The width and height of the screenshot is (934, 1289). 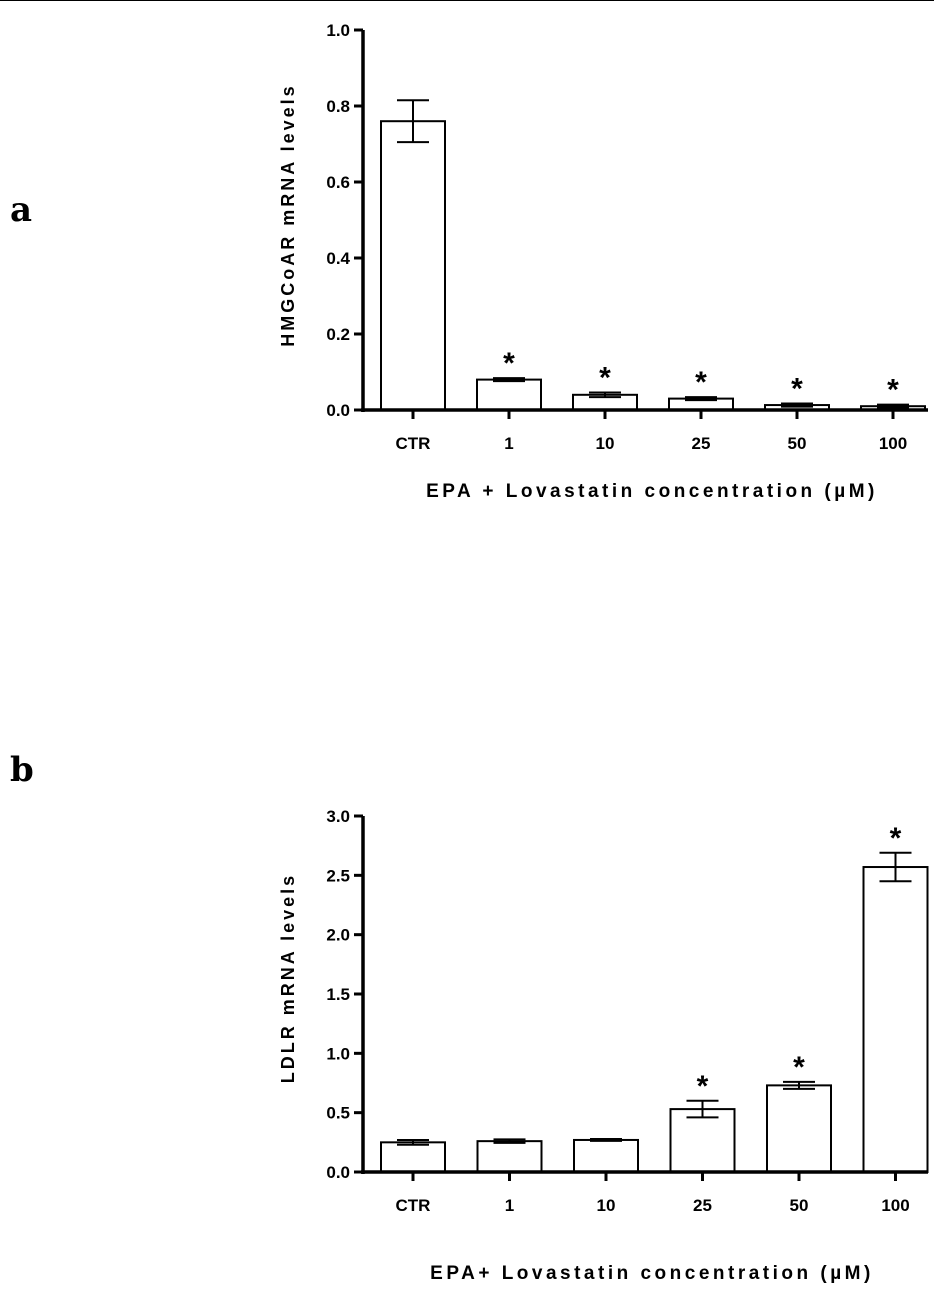 I want to click on y-tick-label: 3.0, so click(x=338, y=816).